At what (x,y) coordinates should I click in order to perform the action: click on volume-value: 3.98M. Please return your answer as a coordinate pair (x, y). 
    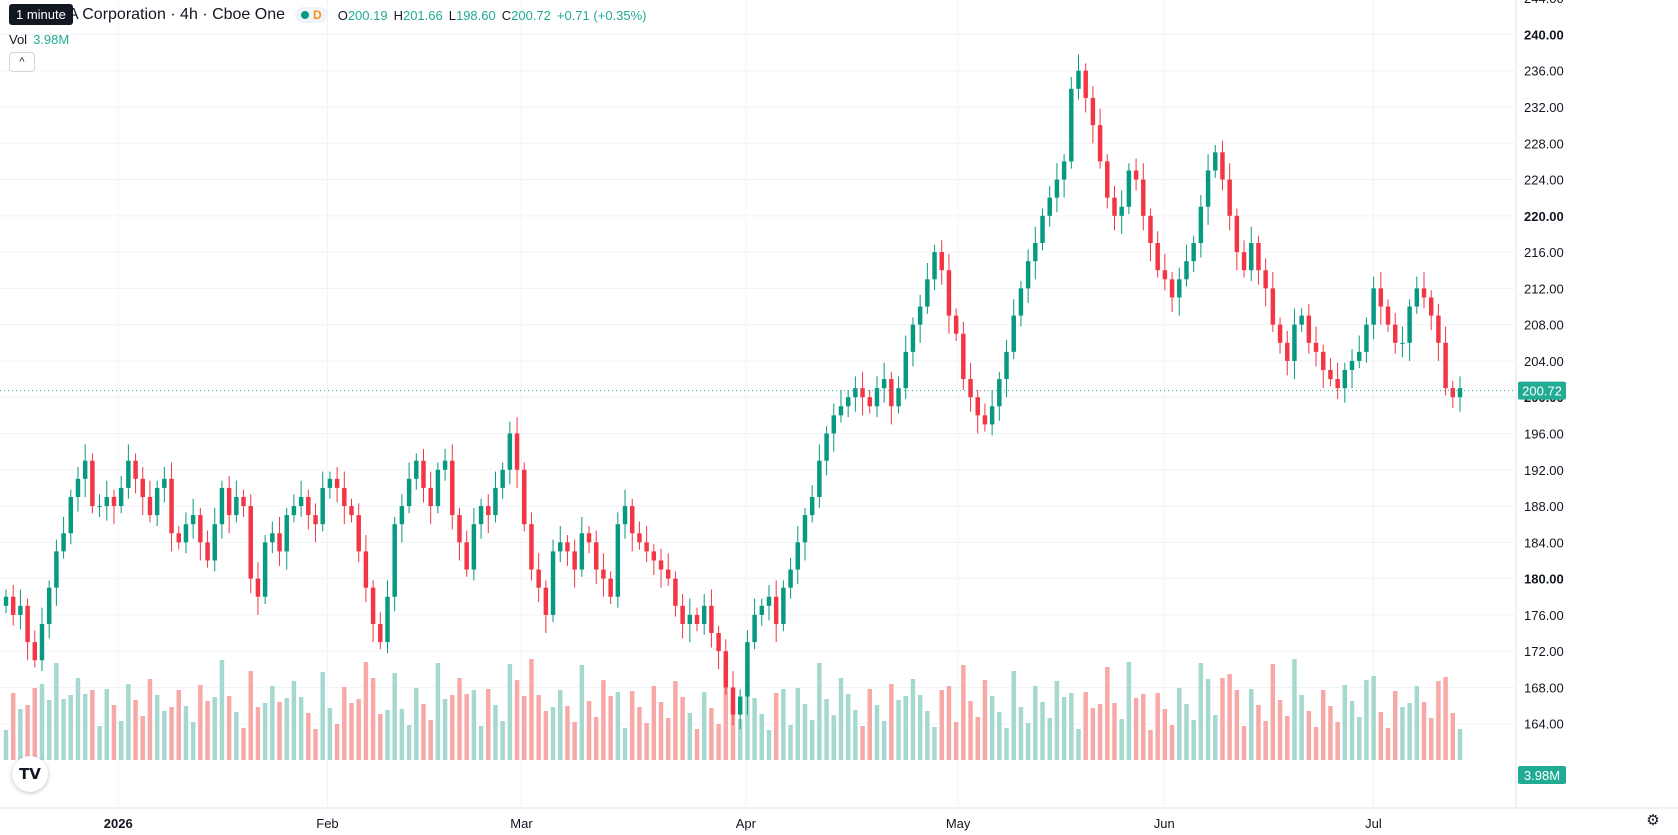
    Looking at the image, I should click on (51, 39).